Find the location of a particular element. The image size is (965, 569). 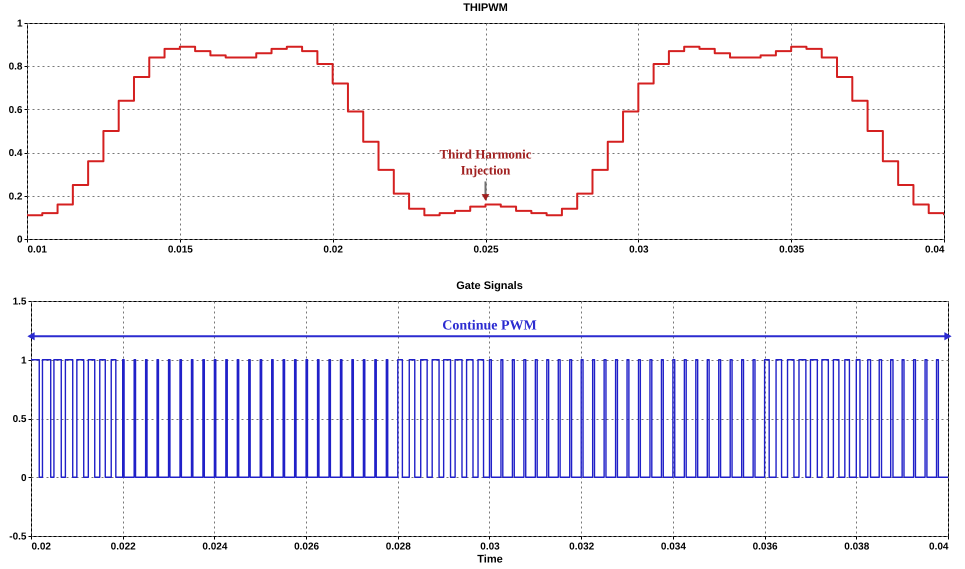

ref-line-label: Continue PWM is located at coordinates (489, 326).